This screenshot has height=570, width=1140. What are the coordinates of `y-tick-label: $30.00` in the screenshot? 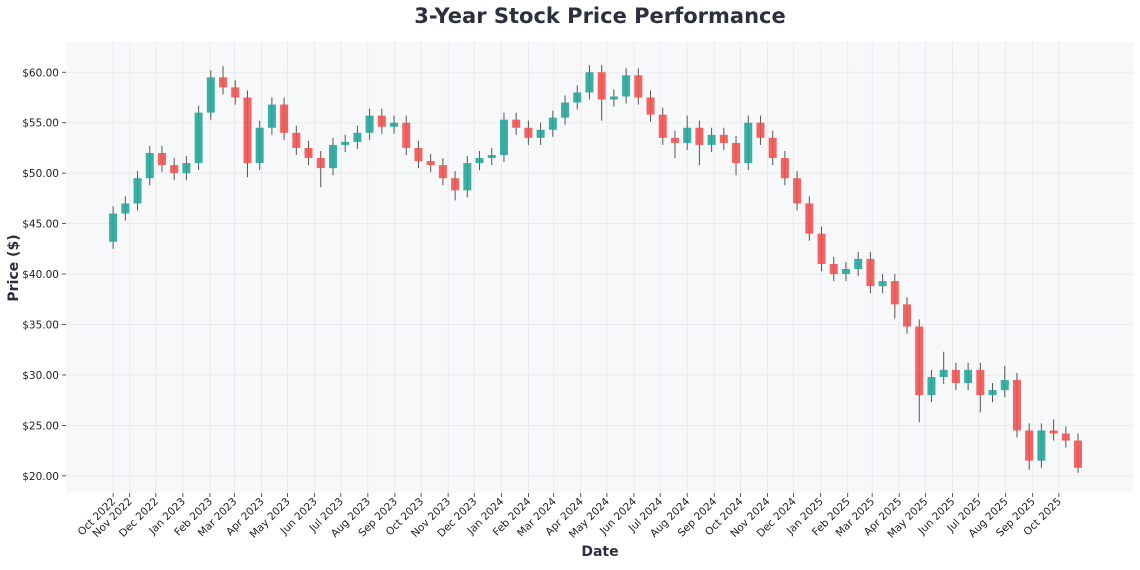 It's located at (40, 376).